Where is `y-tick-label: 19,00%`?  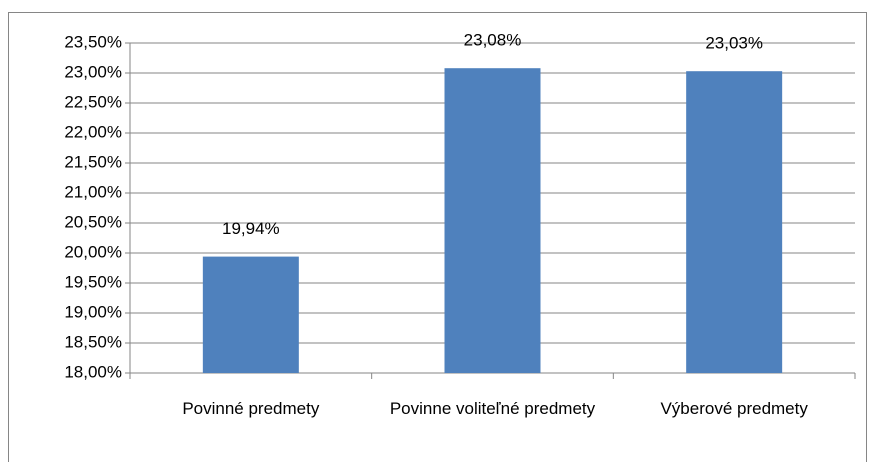 y-tick-label: 19,00% is located at coordinates (93, 311).